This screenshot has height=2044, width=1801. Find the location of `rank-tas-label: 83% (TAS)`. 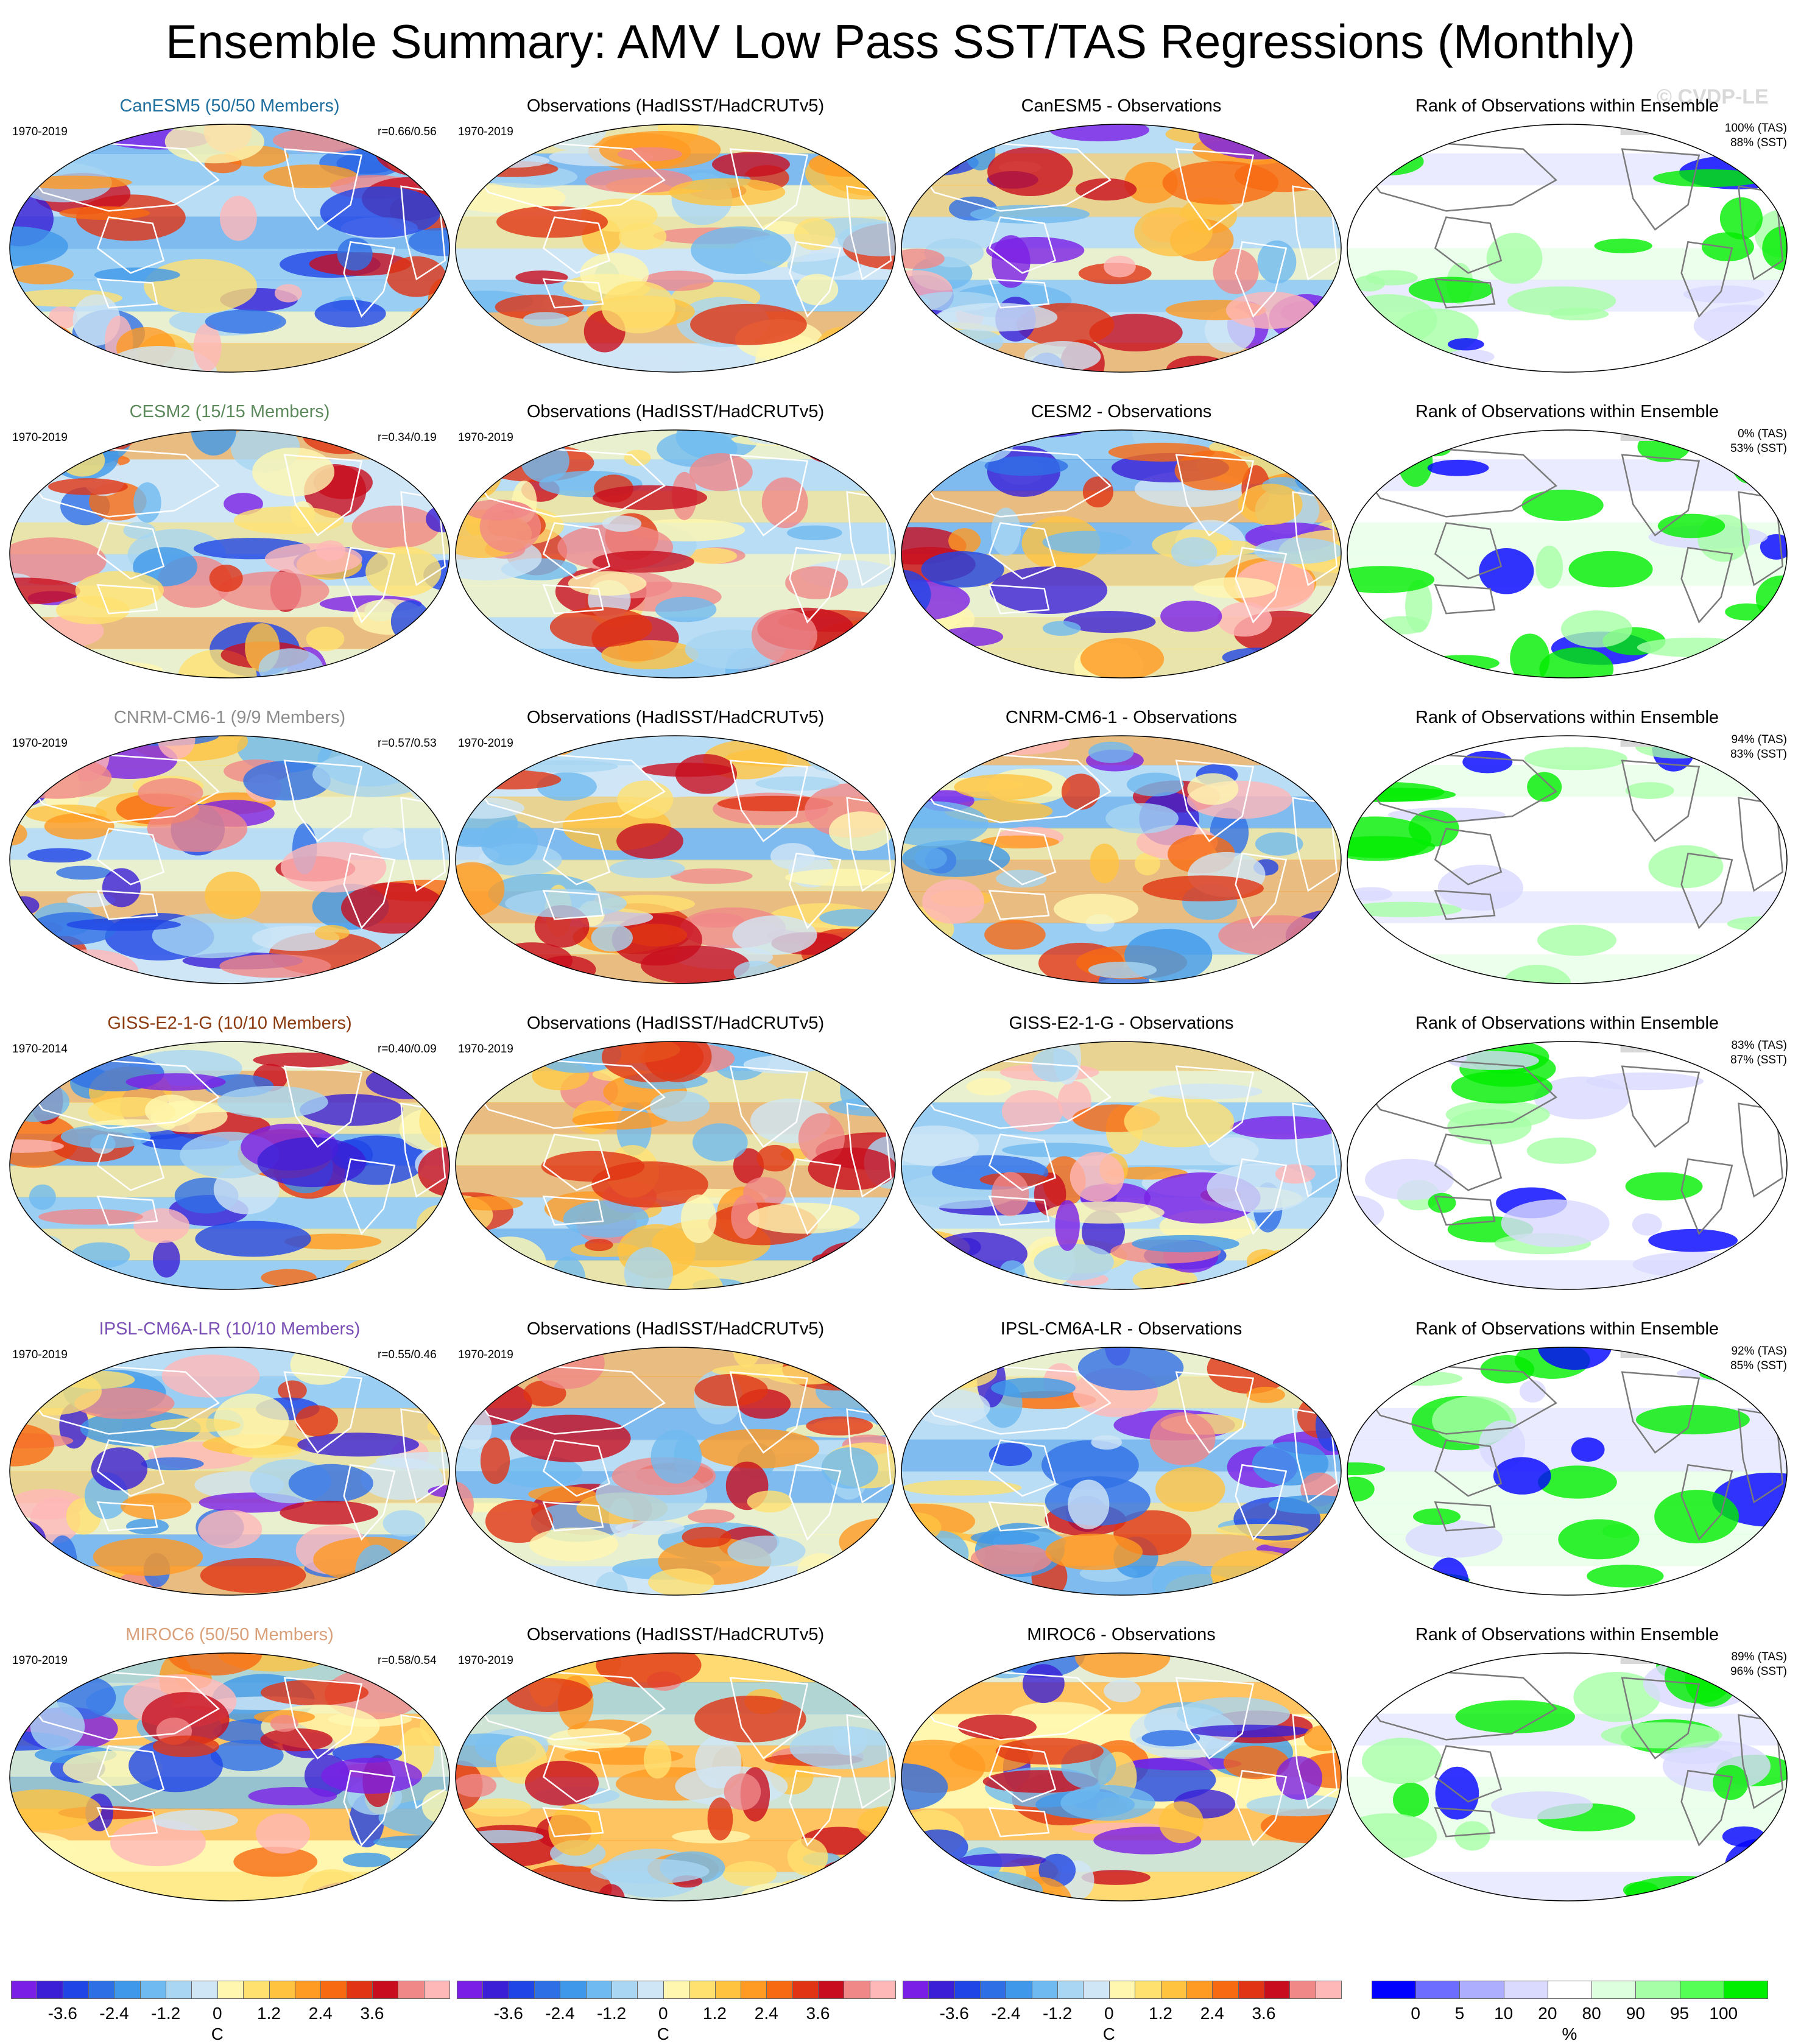

rank-tas-label: 83% (TAS) is located at coordinates (1759, 1045).